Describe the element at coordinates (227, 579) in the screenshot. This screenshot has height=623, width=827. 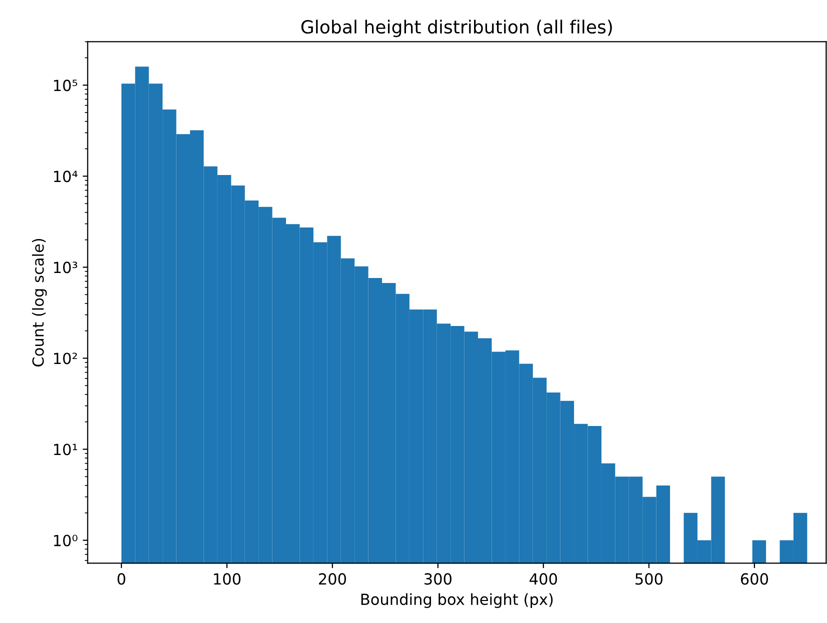
I see `x-tick-label: 100` at that location.